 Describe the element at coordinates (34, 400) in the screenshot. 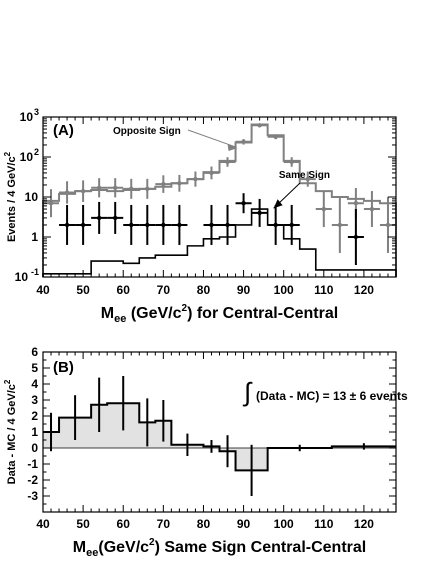

I see `y-tick-label: 3` at that location.